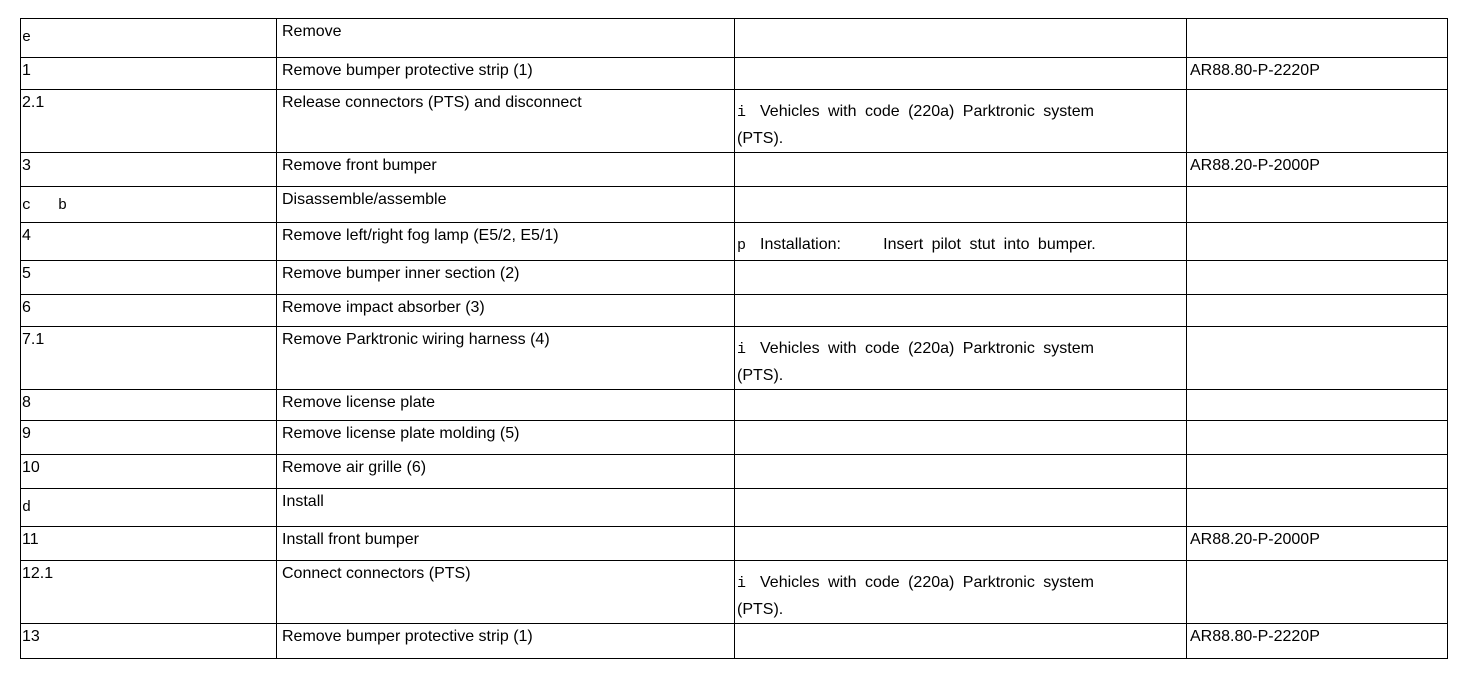 This screenshot has height=676, width=1472. What do you see at coordinates (26, 165) in the screenshot?
I see `step-number: 3` at bounding box center [26, 165].